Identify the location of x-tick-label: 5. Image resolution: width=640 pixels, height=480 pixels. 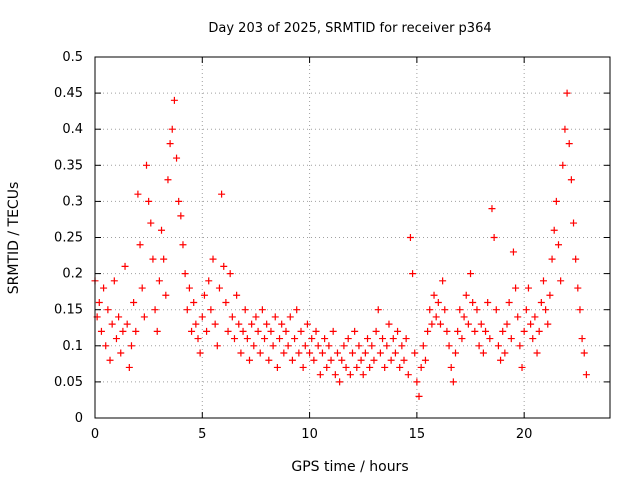
(202, 434).